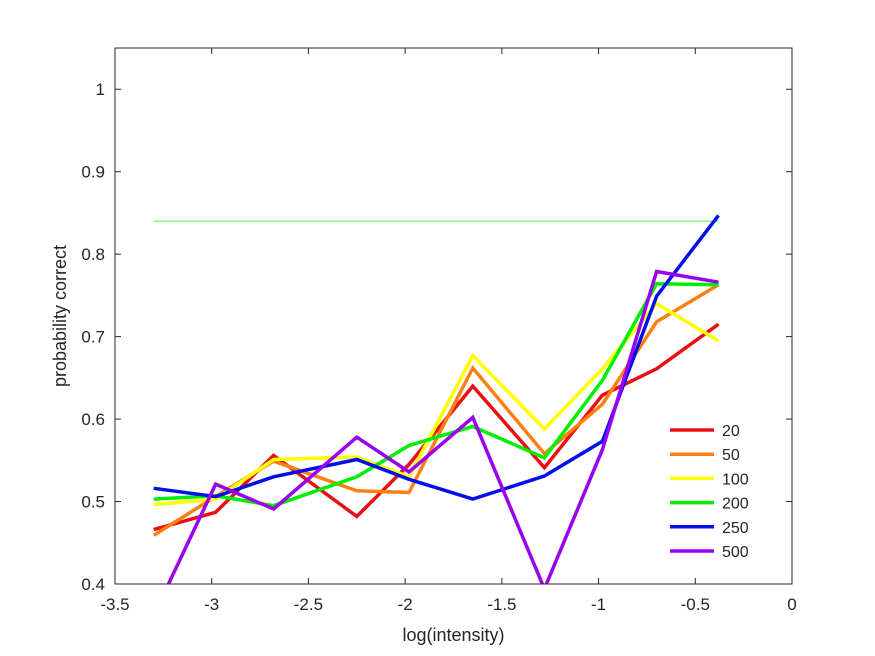 The width and height of the screenshot is (875, 656). Describe the element at coordinates (211, 604) in the screenshot. I see `x-tick-label: -3` at that location.